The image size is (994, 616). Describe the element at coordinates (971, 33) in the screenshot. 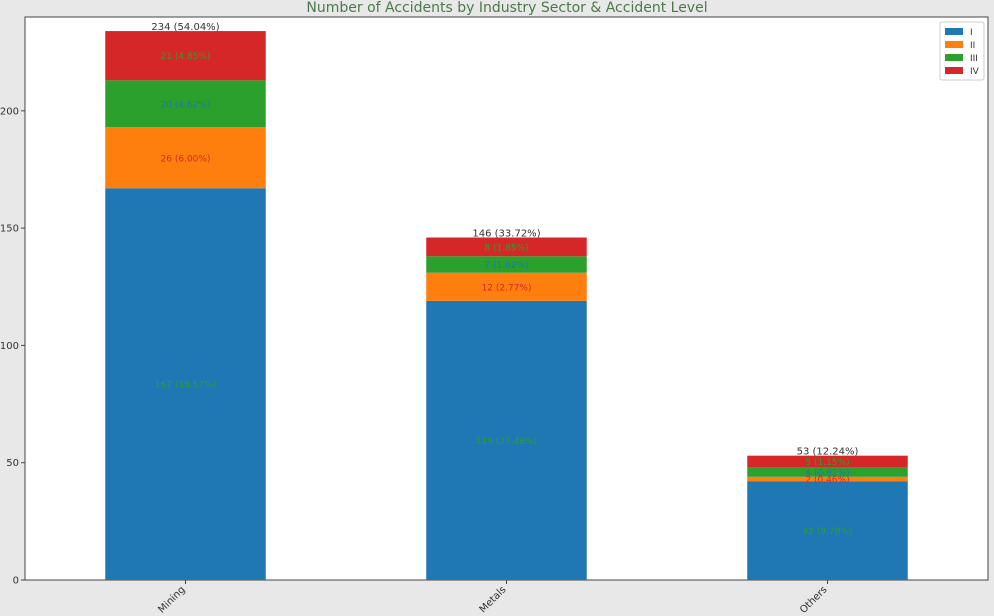

I see `legend-label: I` at that location.